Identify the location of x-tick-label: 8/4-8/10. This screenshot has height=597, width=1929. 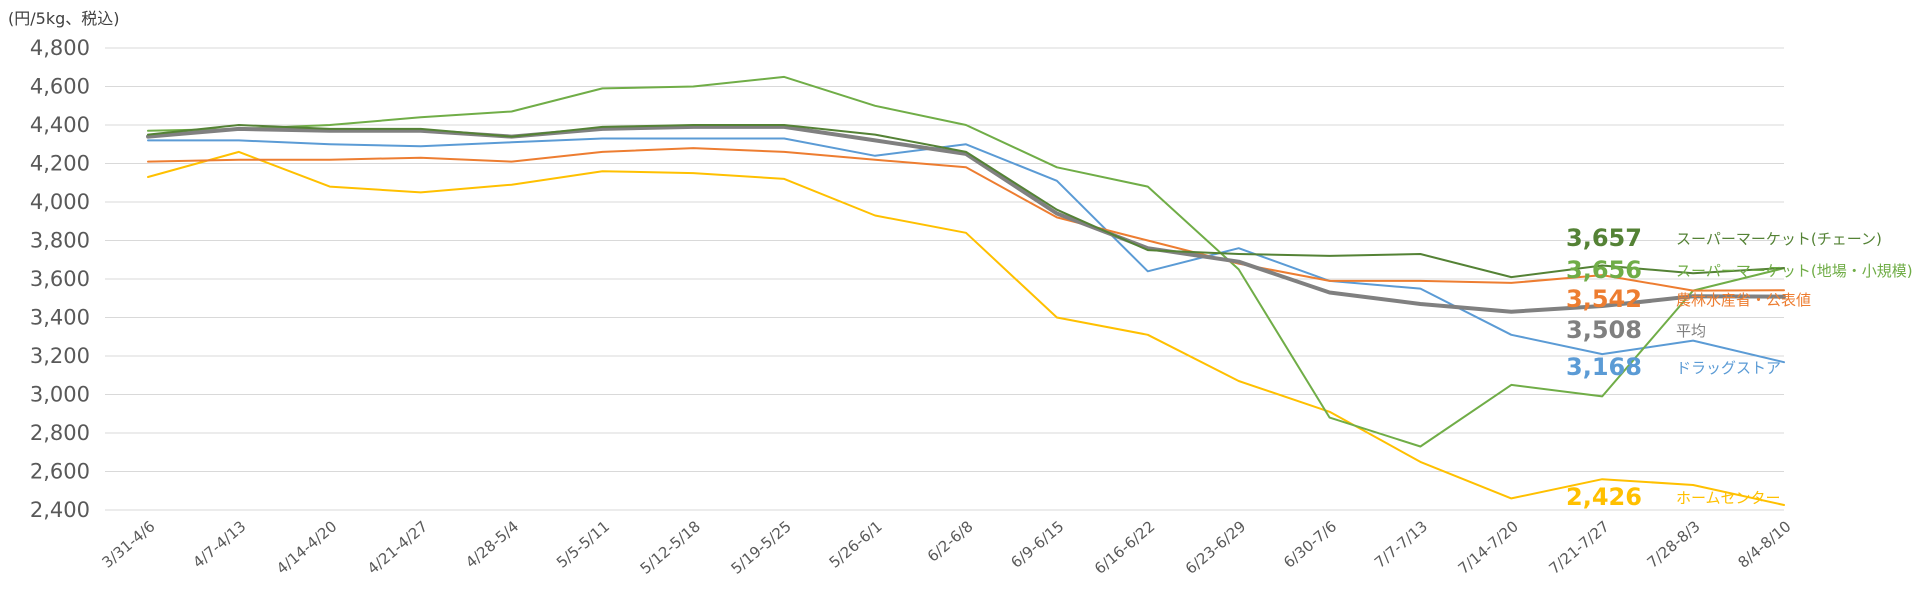
(1765, 544).